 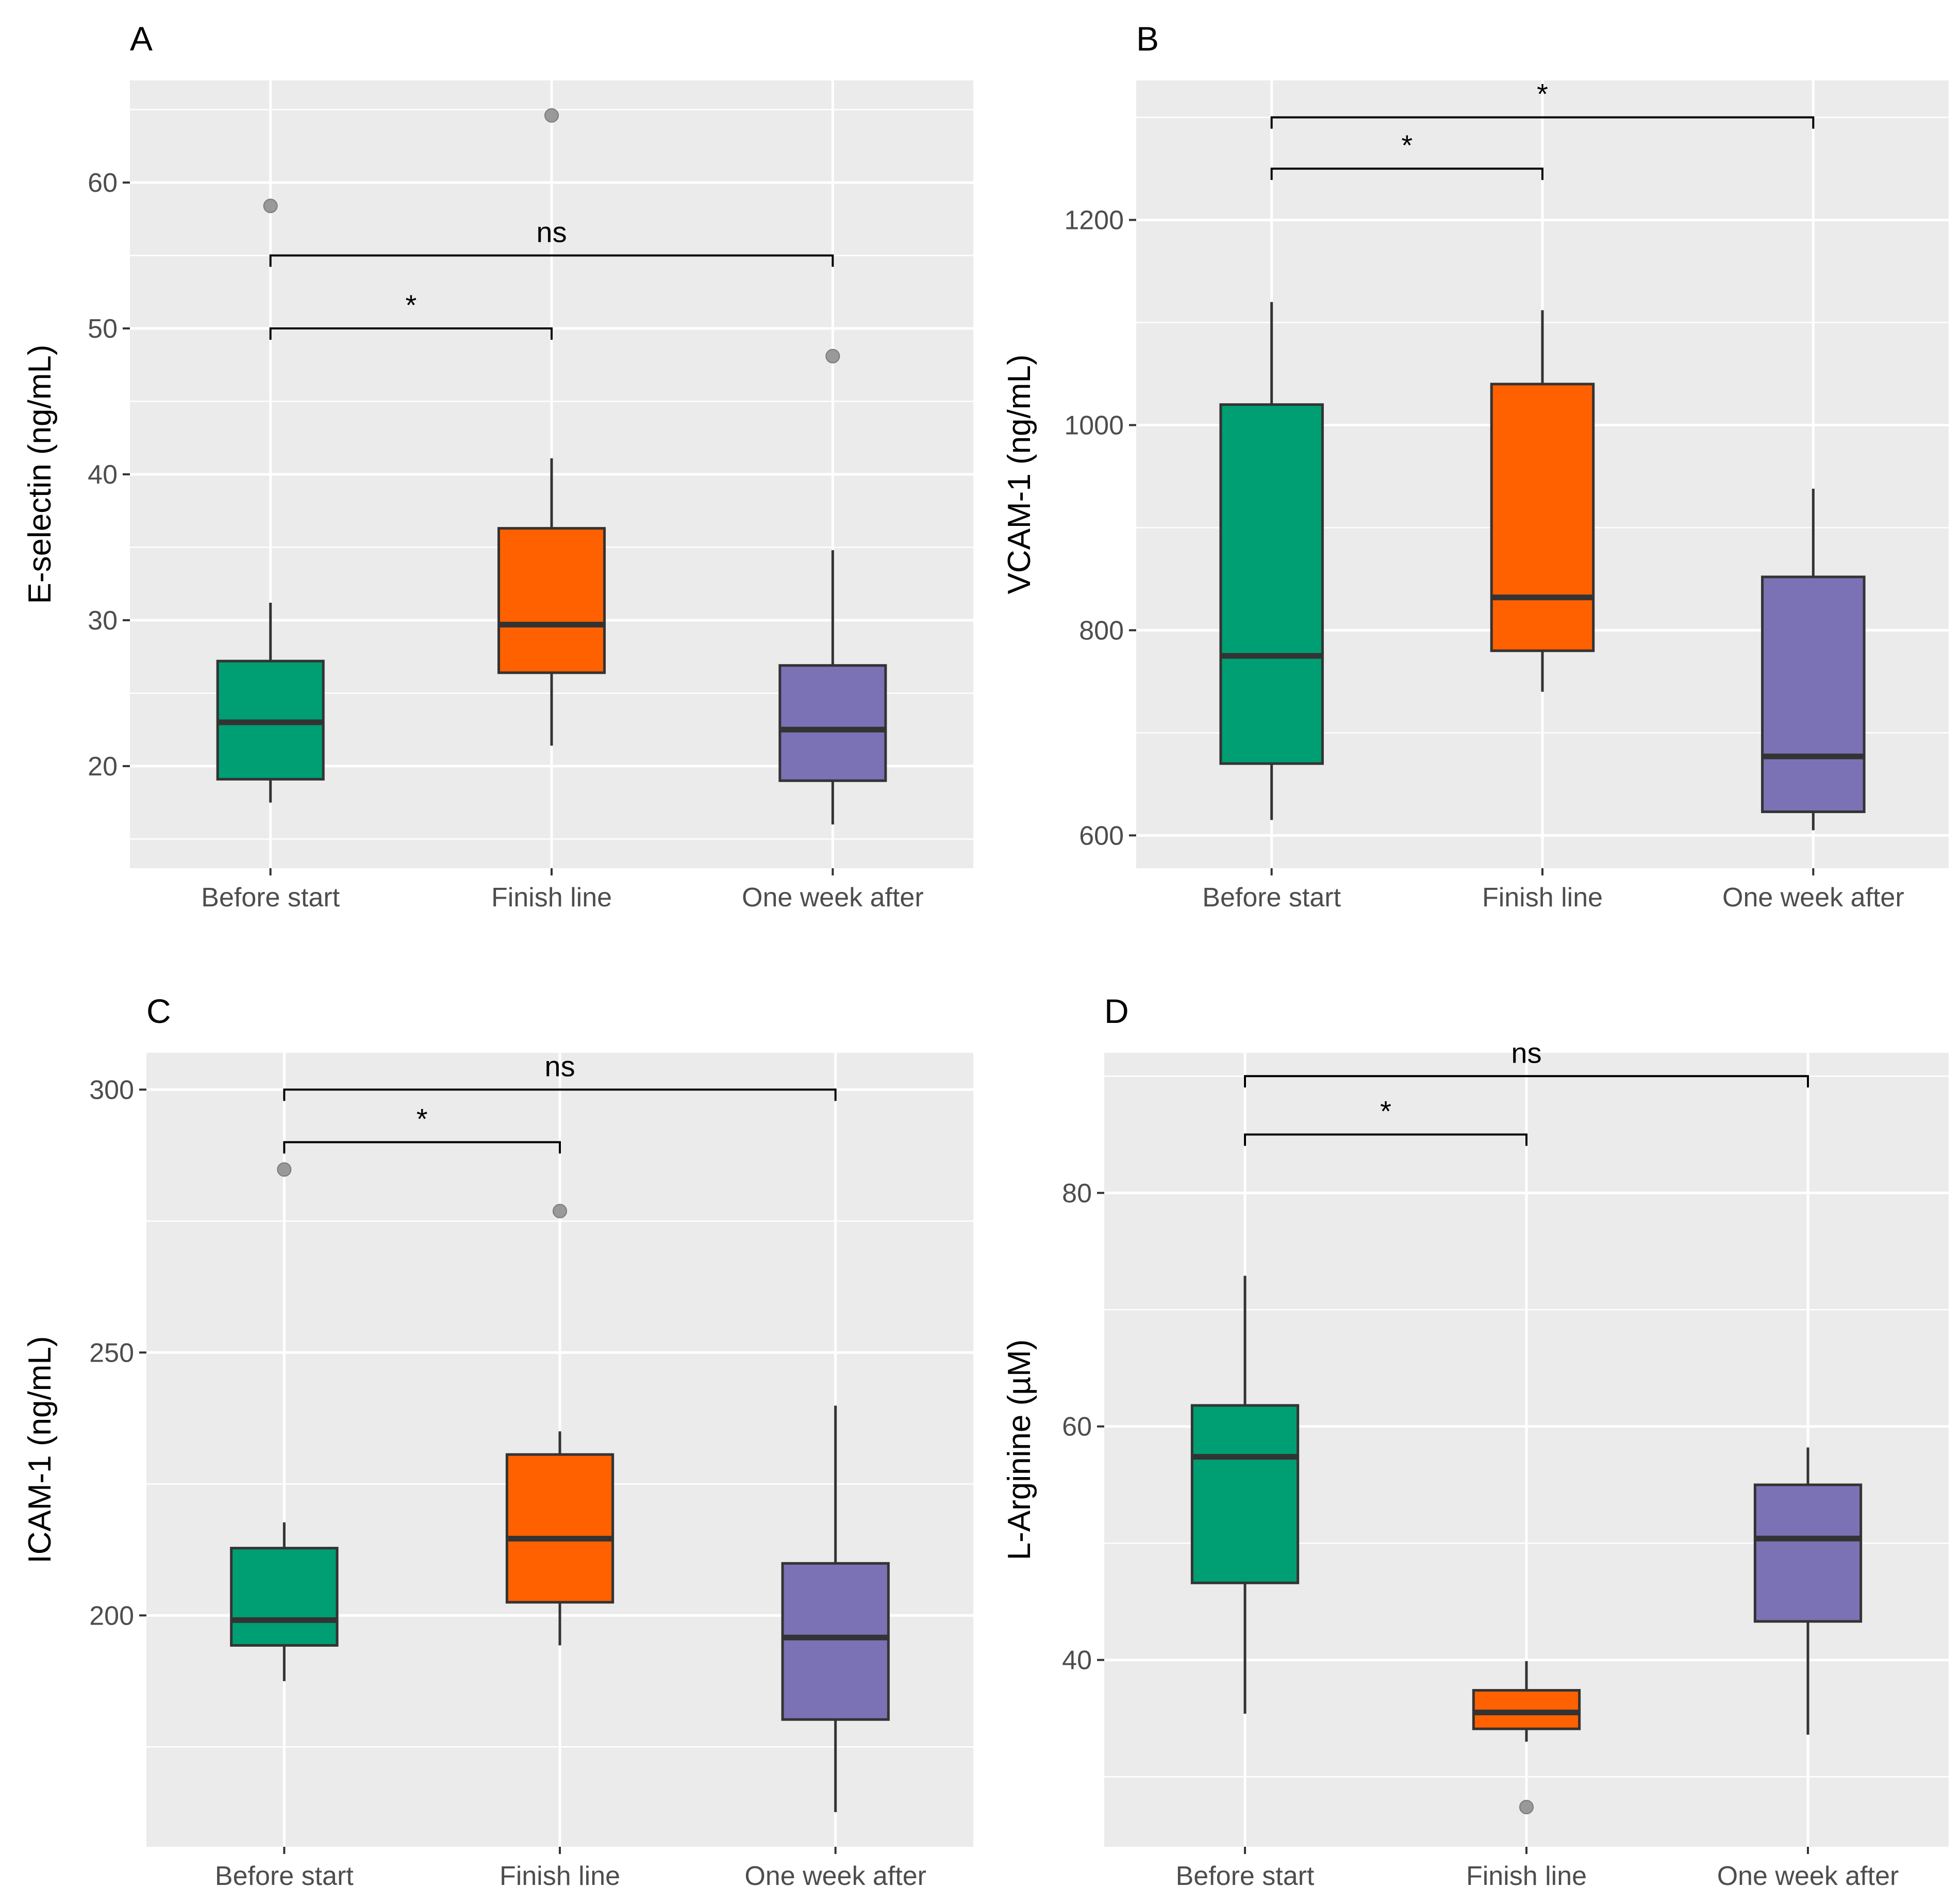 I want to click on y-tick-label: 300, so click(x=111, y=1090).